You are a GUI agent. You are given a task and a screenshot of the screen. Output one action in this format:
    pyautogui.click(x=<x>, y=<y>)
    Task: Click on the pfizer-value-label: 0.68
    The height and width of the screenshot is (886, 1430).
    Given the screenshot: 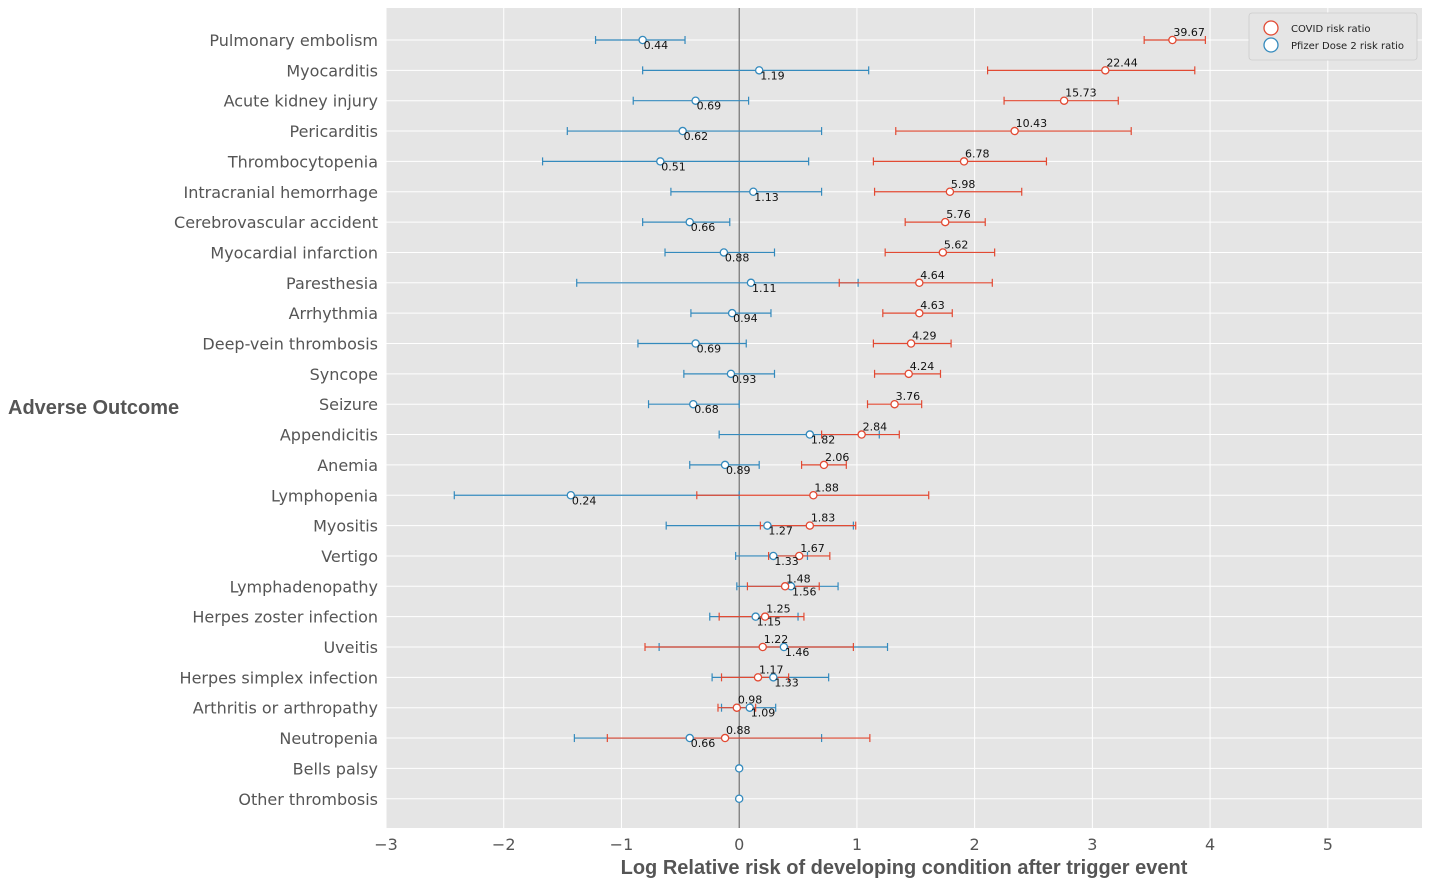 What is the action you would take?
    pyautogui.click(x=706, y=409)
    